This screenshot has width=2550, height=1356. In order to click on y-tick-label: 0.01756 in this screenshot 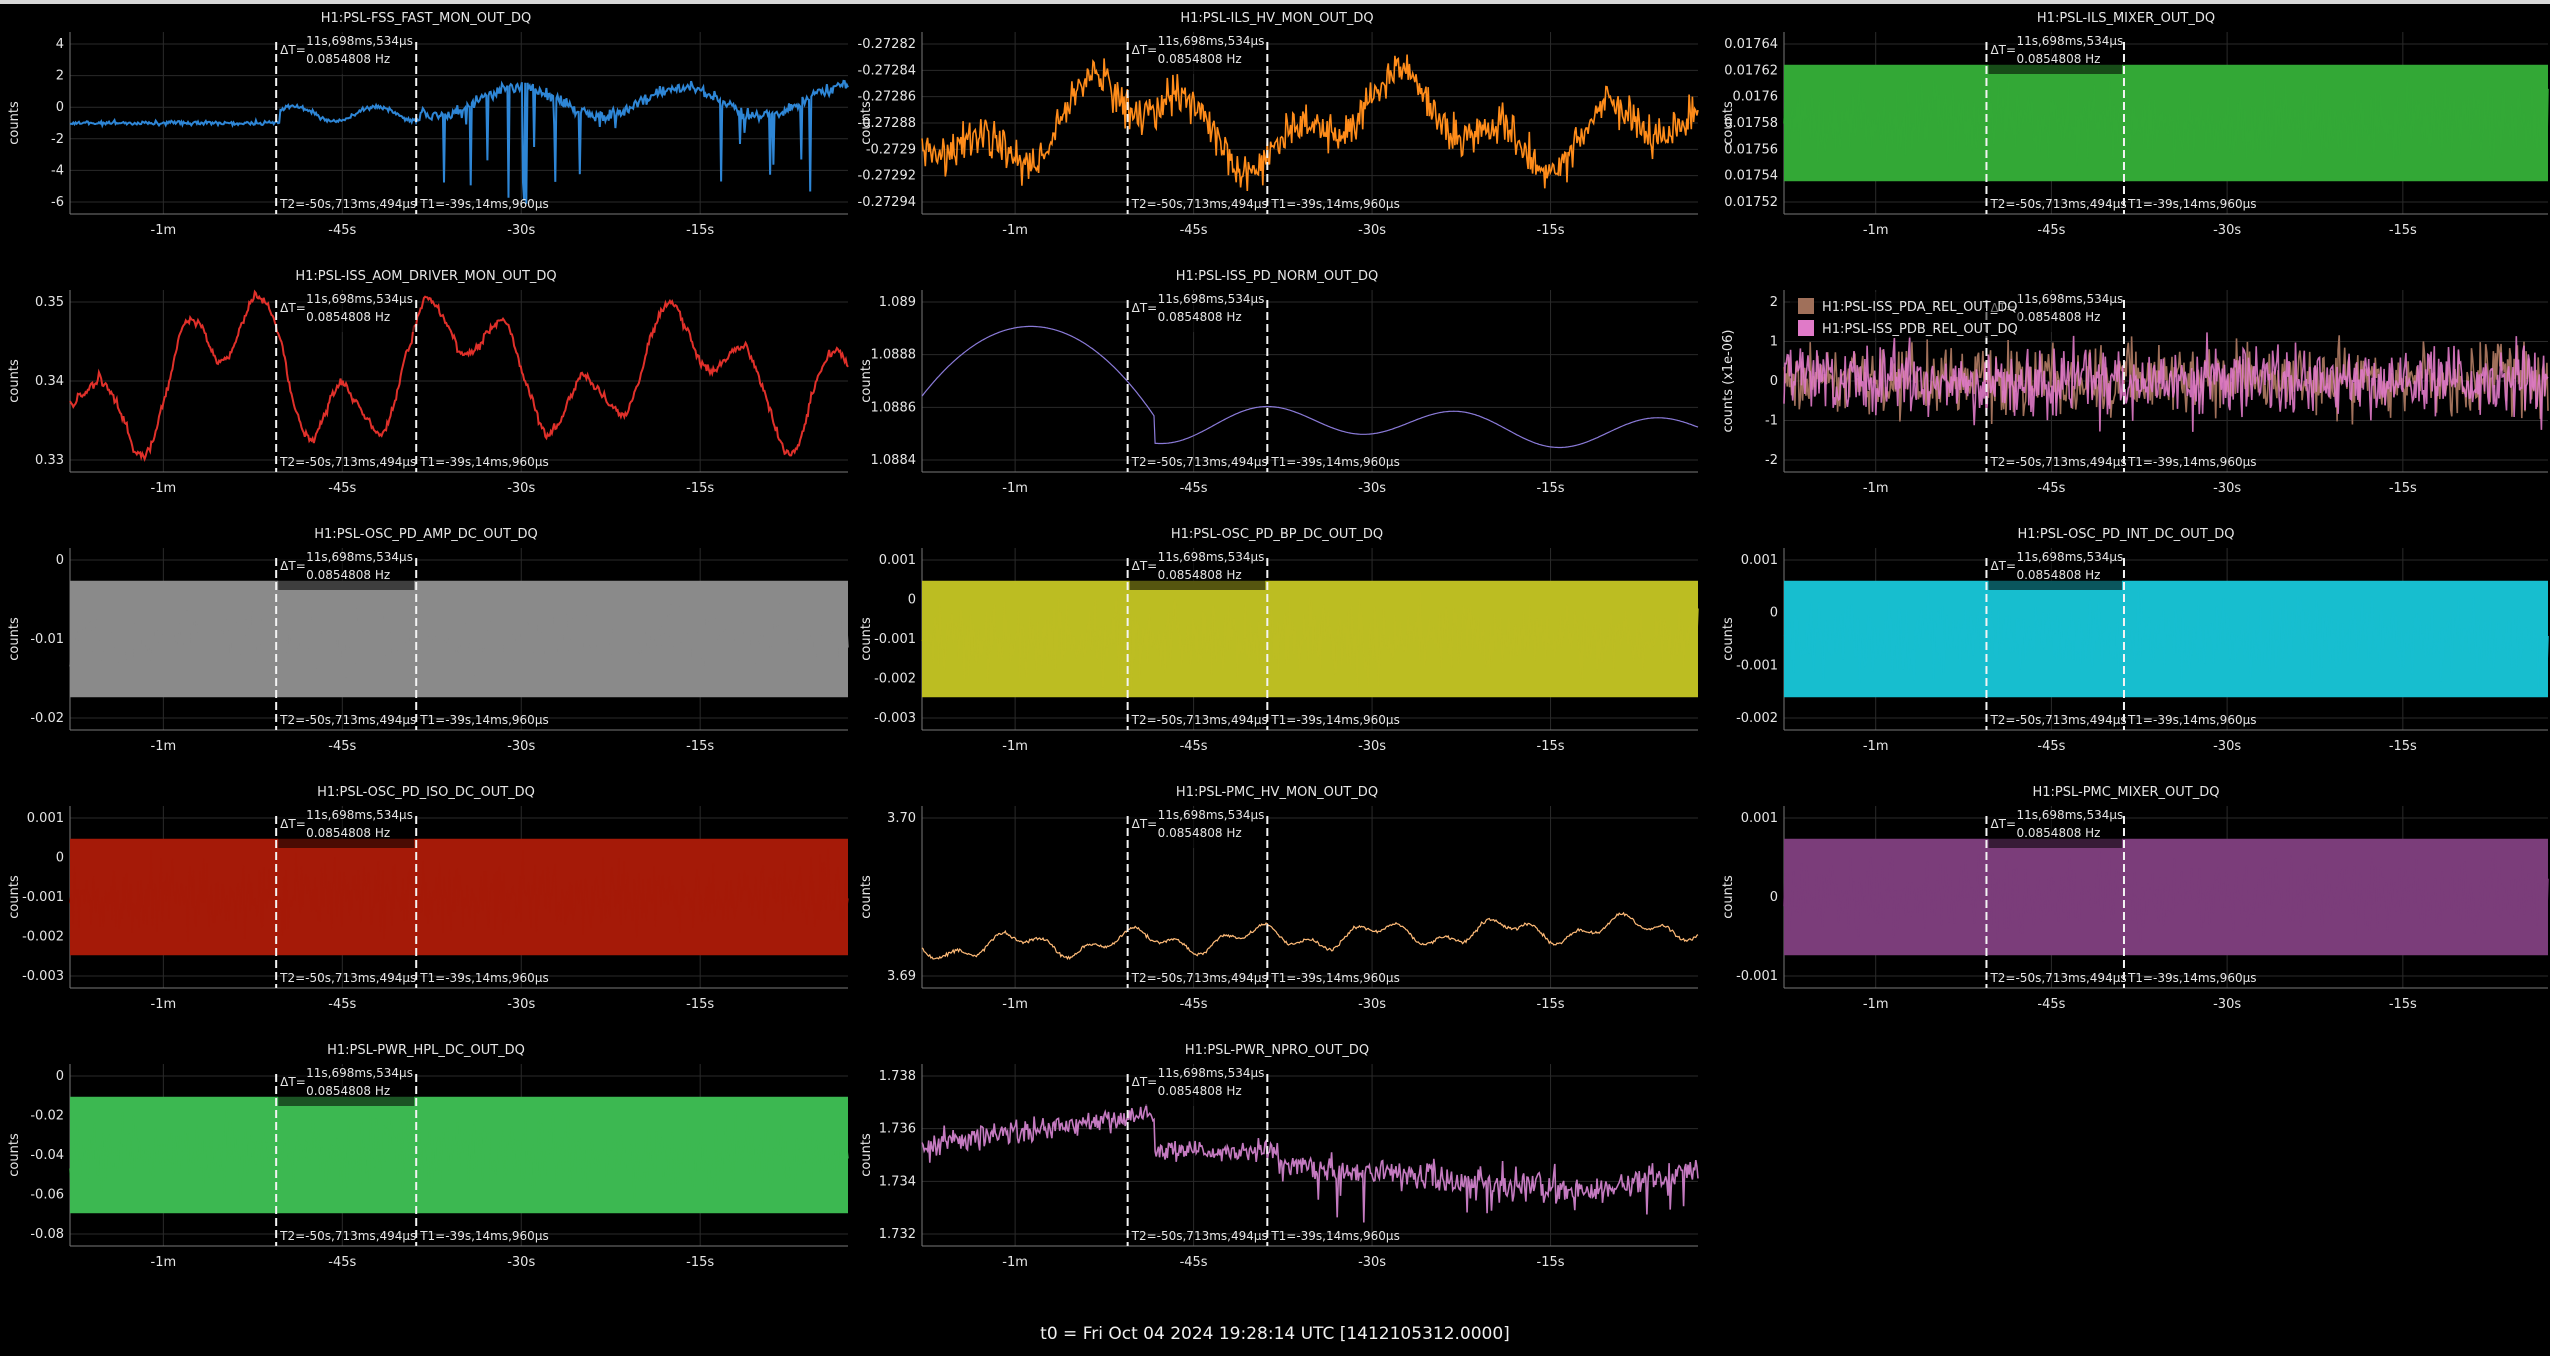, I will do `click(1751, 149)`.